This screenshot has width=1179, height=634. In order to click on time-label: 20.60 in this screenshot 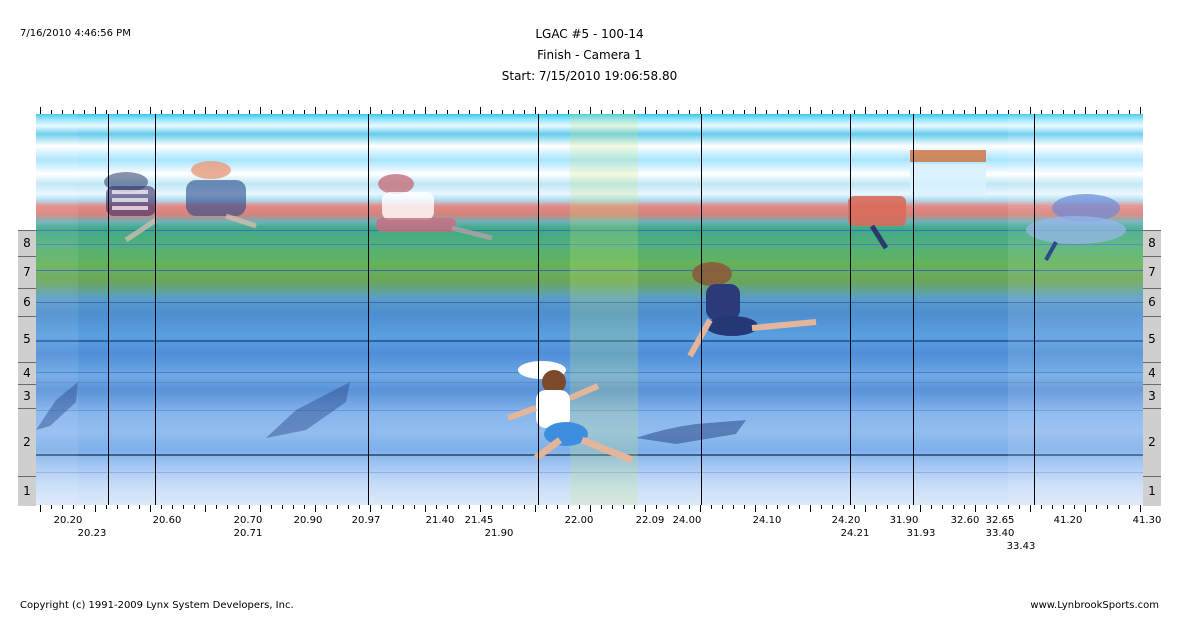, I will do `click(167, 520)`.